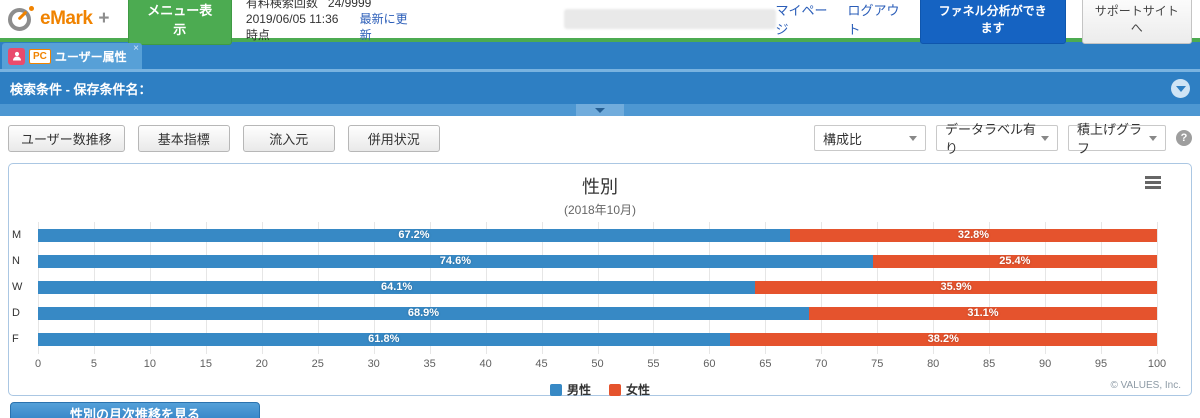 This screenshot has width=1200, height=418. Describe the element at coordinates (600, 389) in the screenshot. I see `chart-legend: 男性 女性` at that location.